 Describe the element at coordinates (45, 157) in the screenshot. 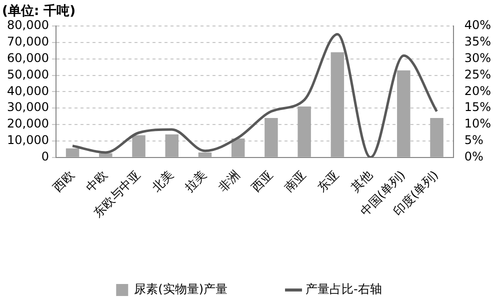

I see `y-tick-label: 0` at that location.